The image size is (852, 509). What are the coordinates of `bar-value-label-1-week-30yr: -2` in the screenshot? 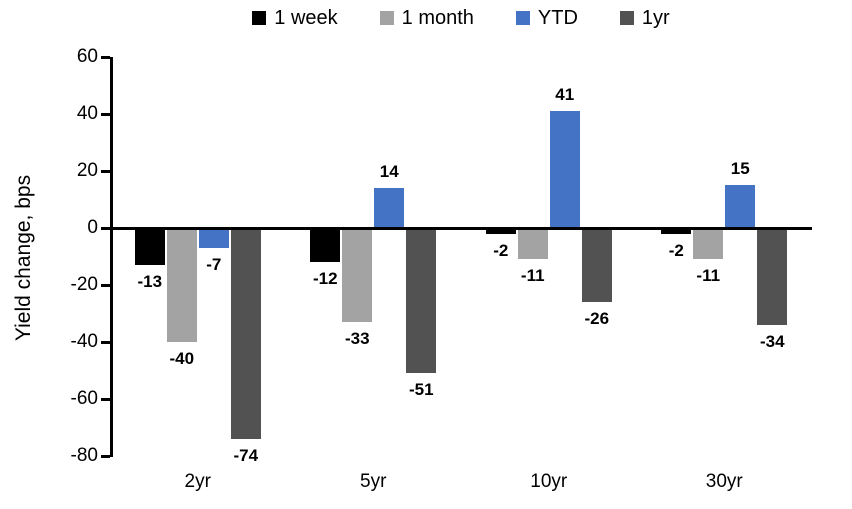 It's located at (676, 250).